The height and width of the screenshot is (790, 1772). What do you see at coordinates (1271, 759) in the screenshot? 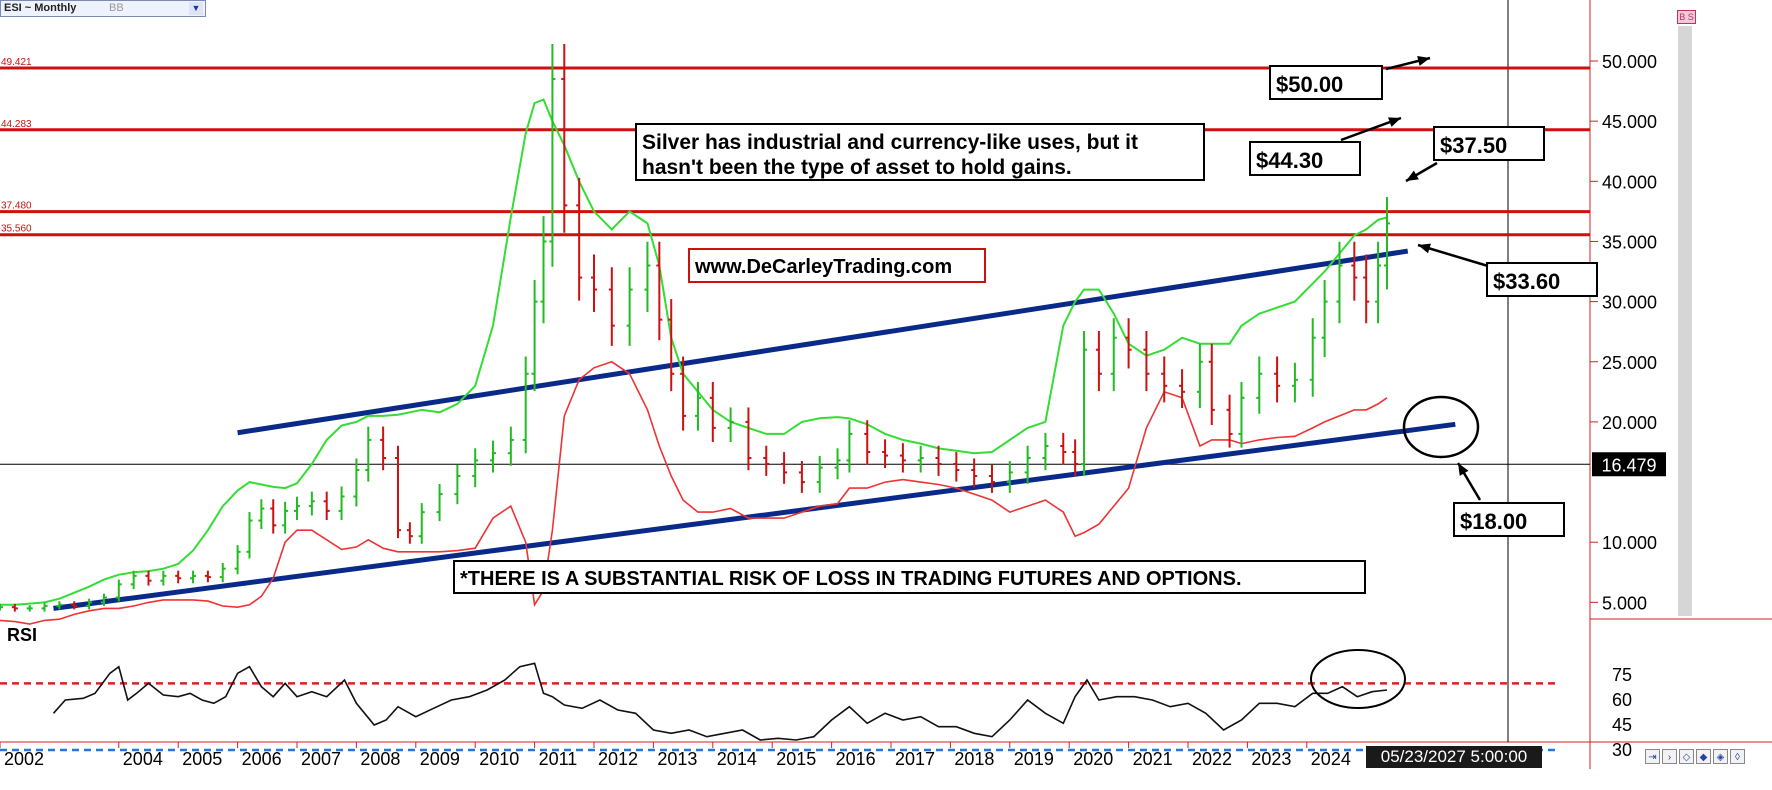
I see `x-tick-label: 2023` at bounding box center [1271, 759].